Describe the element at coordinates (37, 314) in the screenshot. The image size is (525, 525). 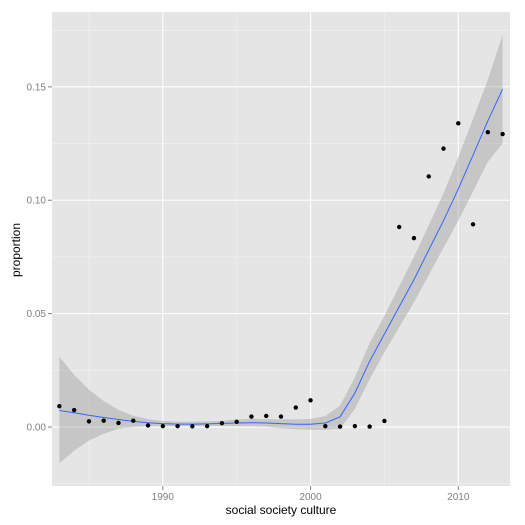
I see `y-tick-label: 0.05` at that location.